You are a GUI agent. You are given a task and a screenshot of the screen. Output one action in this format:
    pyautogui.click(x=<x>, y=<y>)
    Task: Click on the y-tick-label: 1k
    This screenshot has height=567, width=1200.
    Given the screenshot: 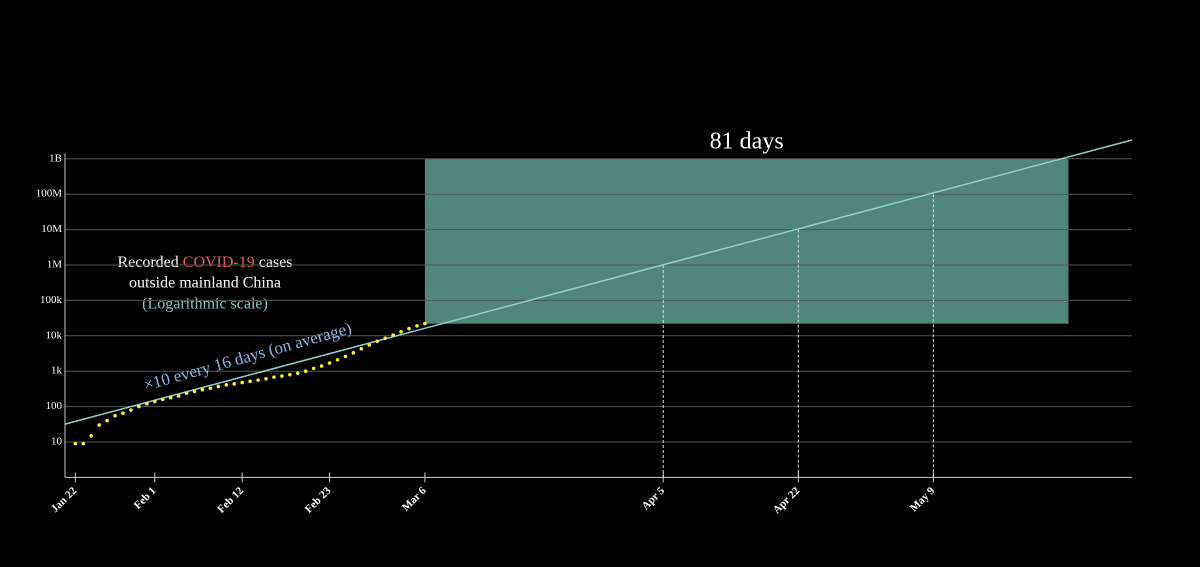 What is the action you would take?
    pyautogui.click(x=57, y=371)
    